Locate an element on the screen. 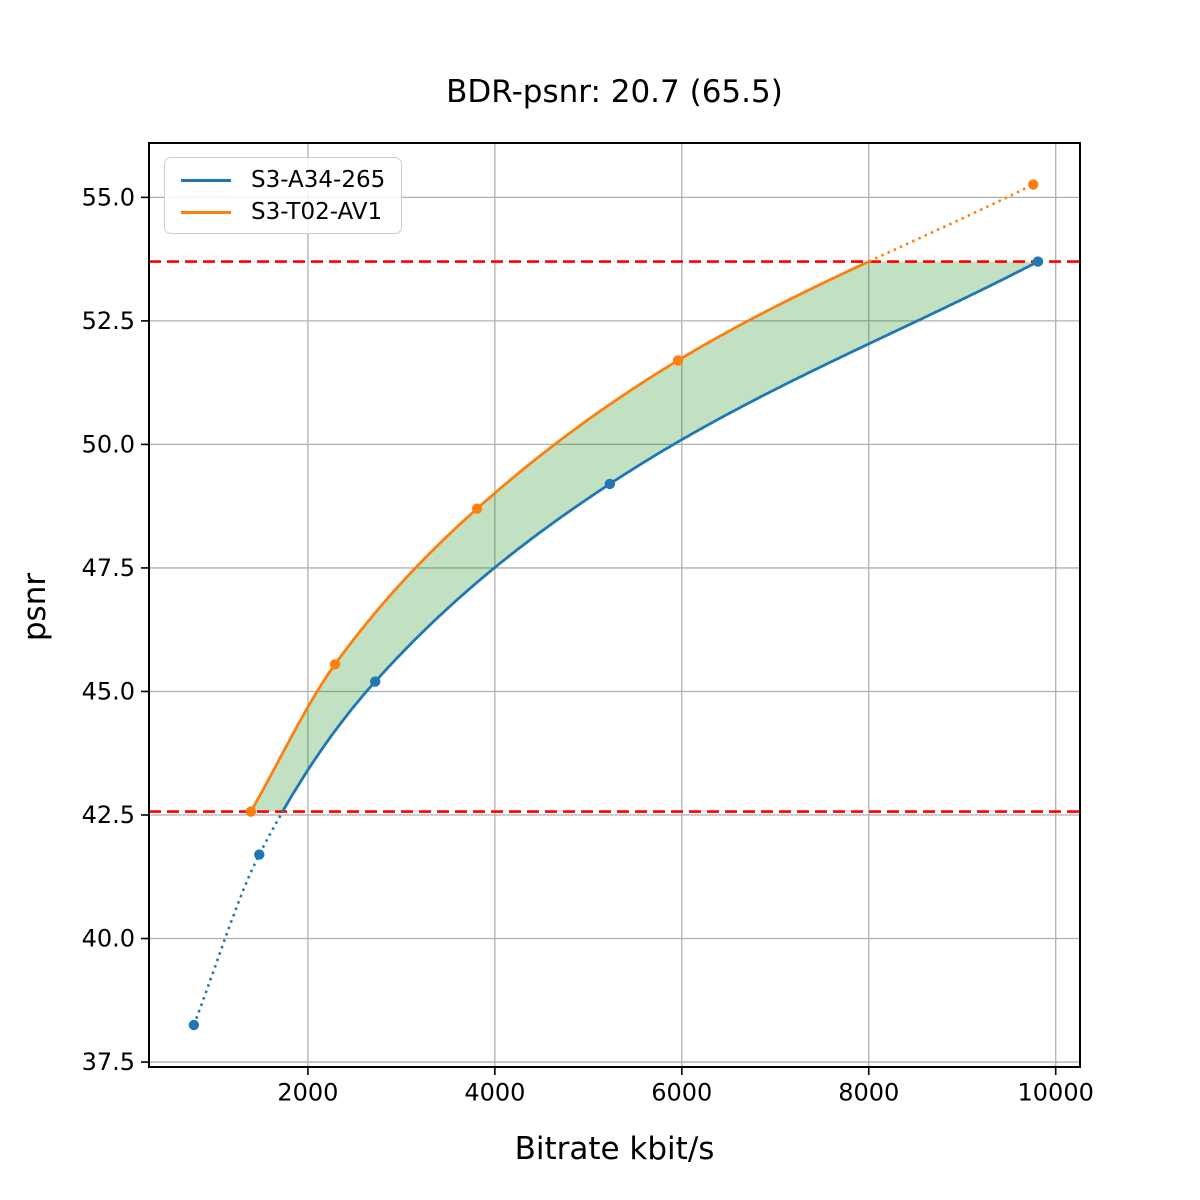  y-tick-label: 37.5 is located at coordinates (108, 1062).